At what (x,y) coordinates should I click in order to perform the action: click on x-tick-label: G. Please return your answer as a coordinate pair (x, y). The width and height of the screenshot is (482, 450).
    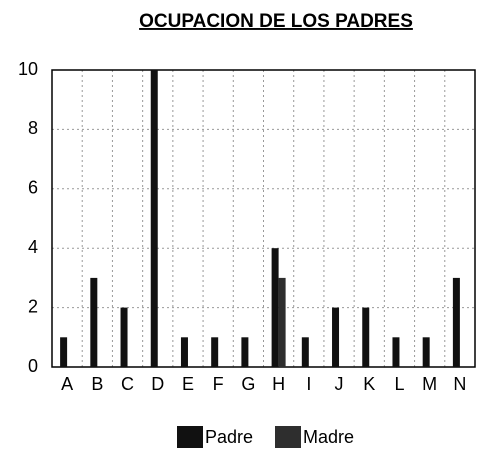
    Looking at the image, I should click on (248, 384).